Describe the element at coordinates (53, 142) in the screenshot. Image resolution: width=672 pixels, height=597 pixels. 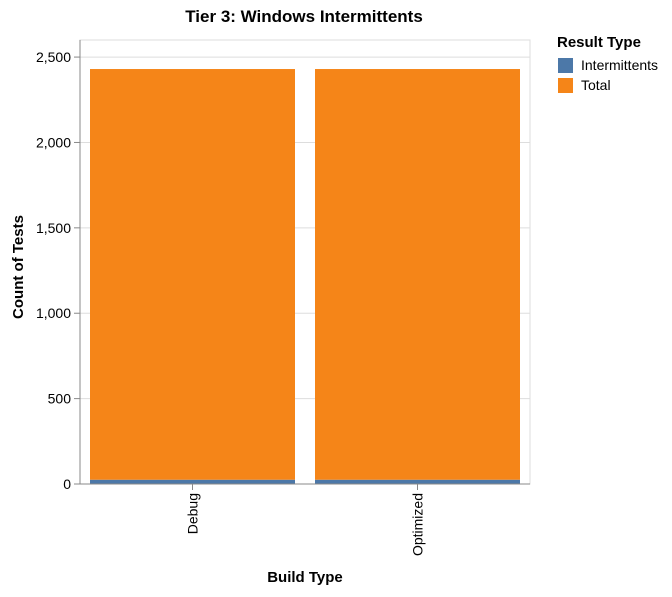
I see `y-tick-label: 2,000` at that location.